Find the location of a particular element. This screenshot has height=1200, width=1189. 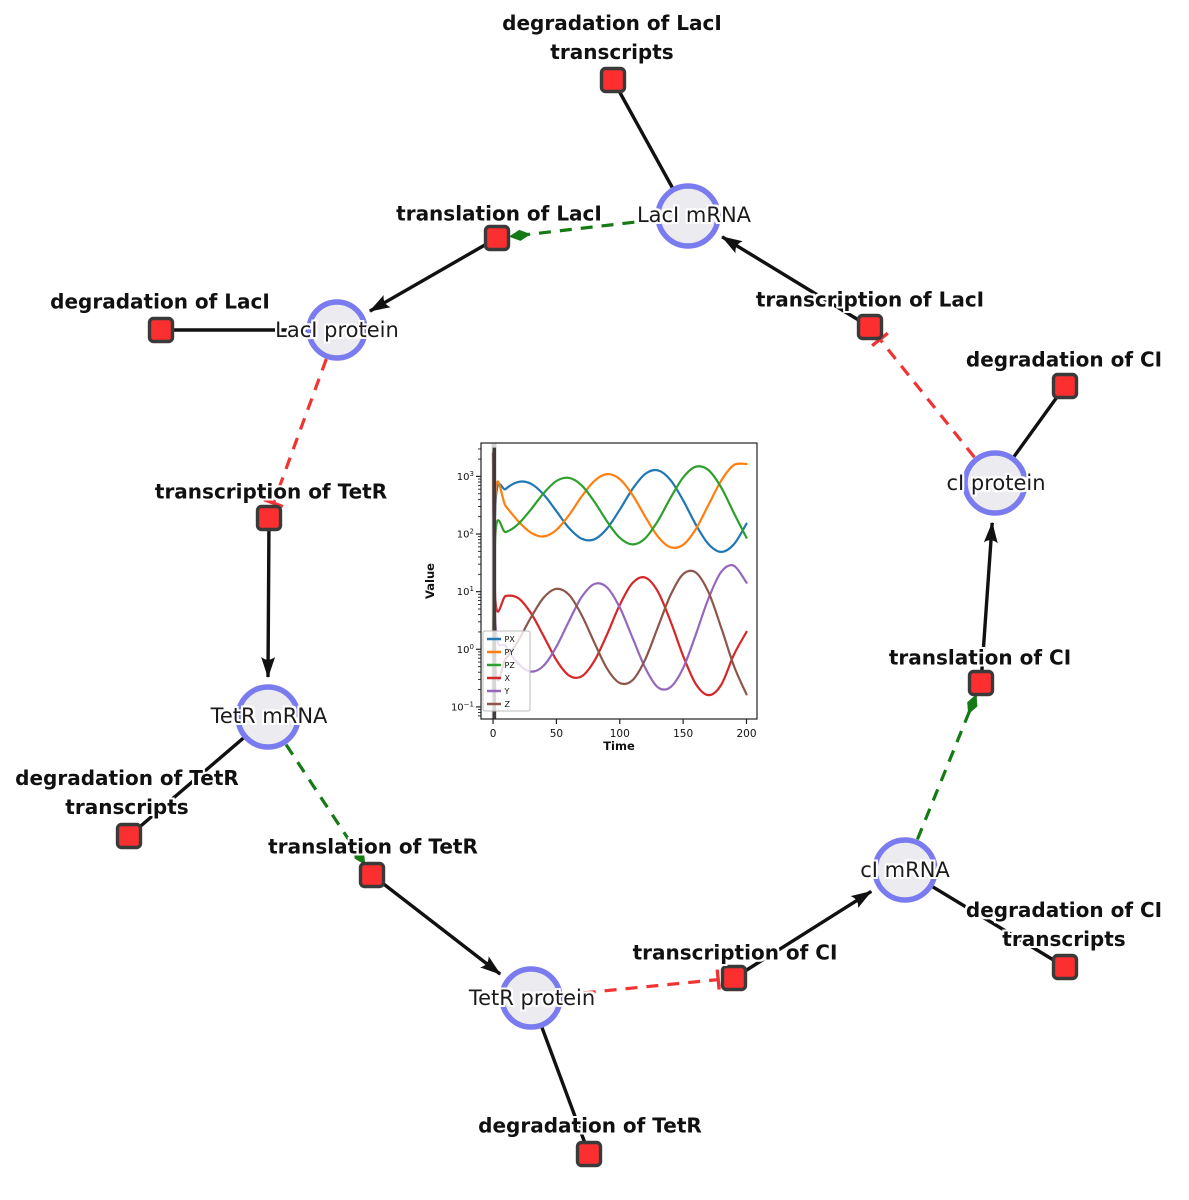

series-line-X is located at coordinates (619, 574).